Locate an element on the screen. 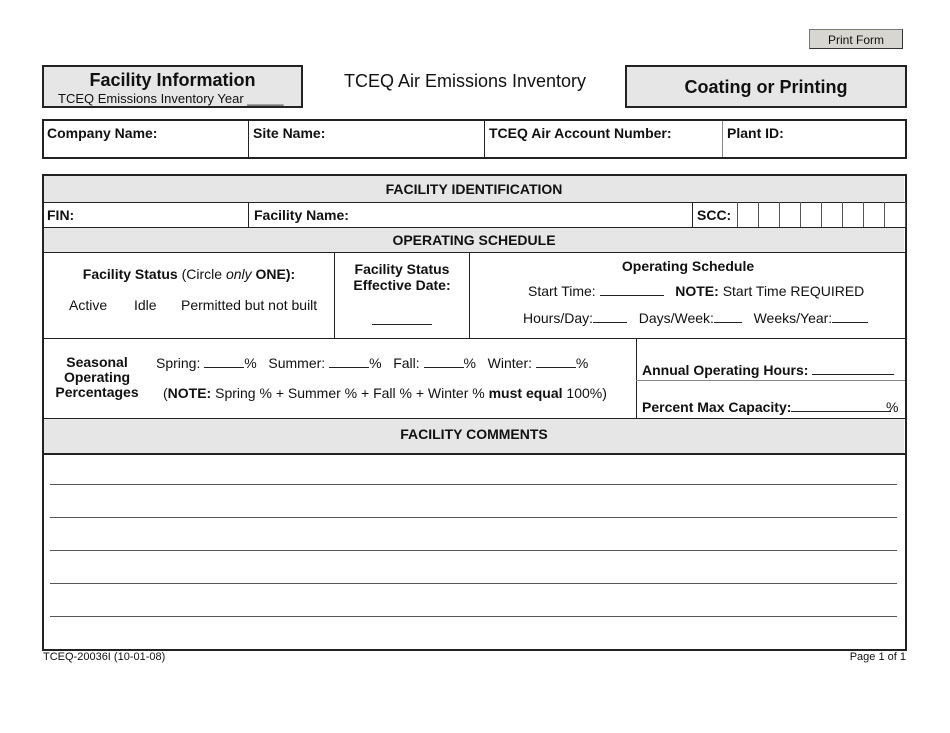 The width and height of the screenshot is (950, 733). operating-schedule-header: OPERATING SCHEDULE is located at coordinates (474, 240).